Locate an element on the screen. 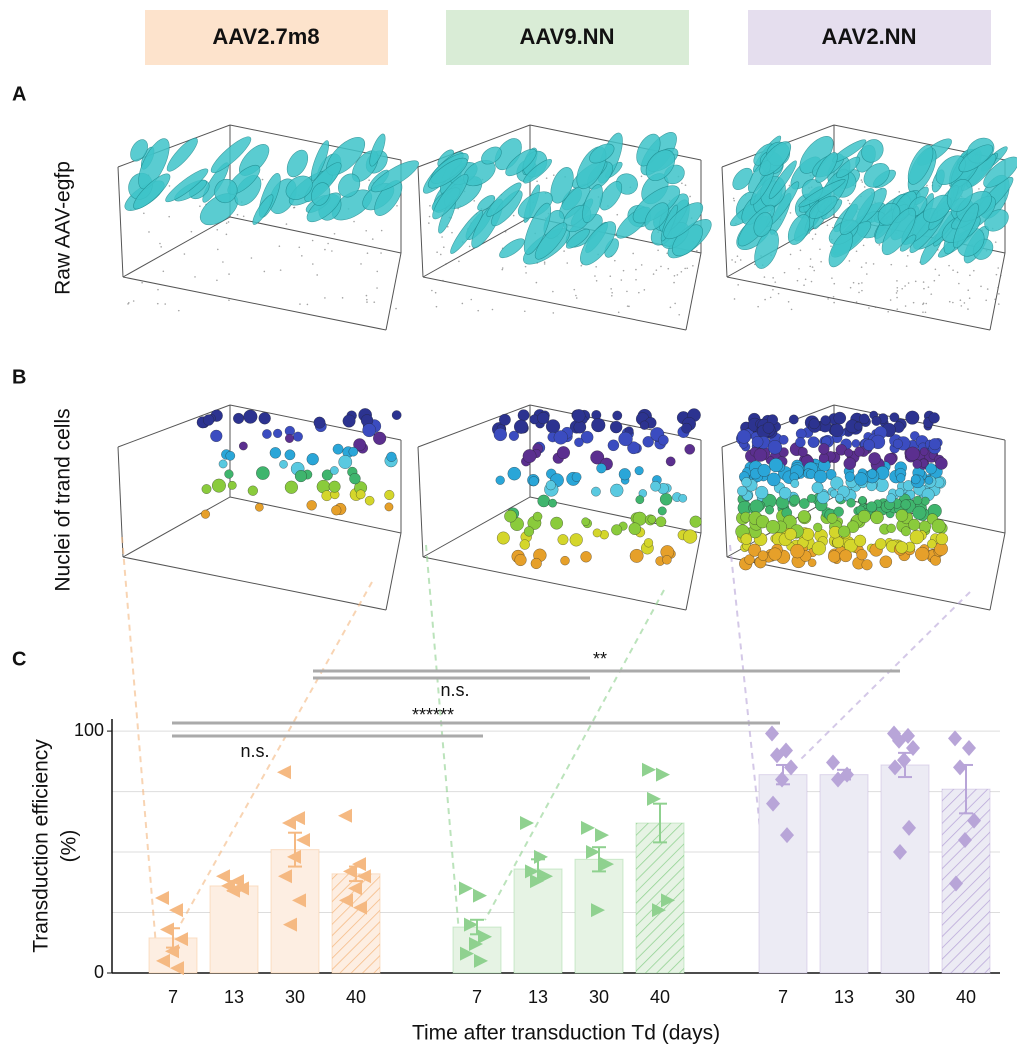  series-header: AAV2.7m8 is located at coordinates (265, 36).